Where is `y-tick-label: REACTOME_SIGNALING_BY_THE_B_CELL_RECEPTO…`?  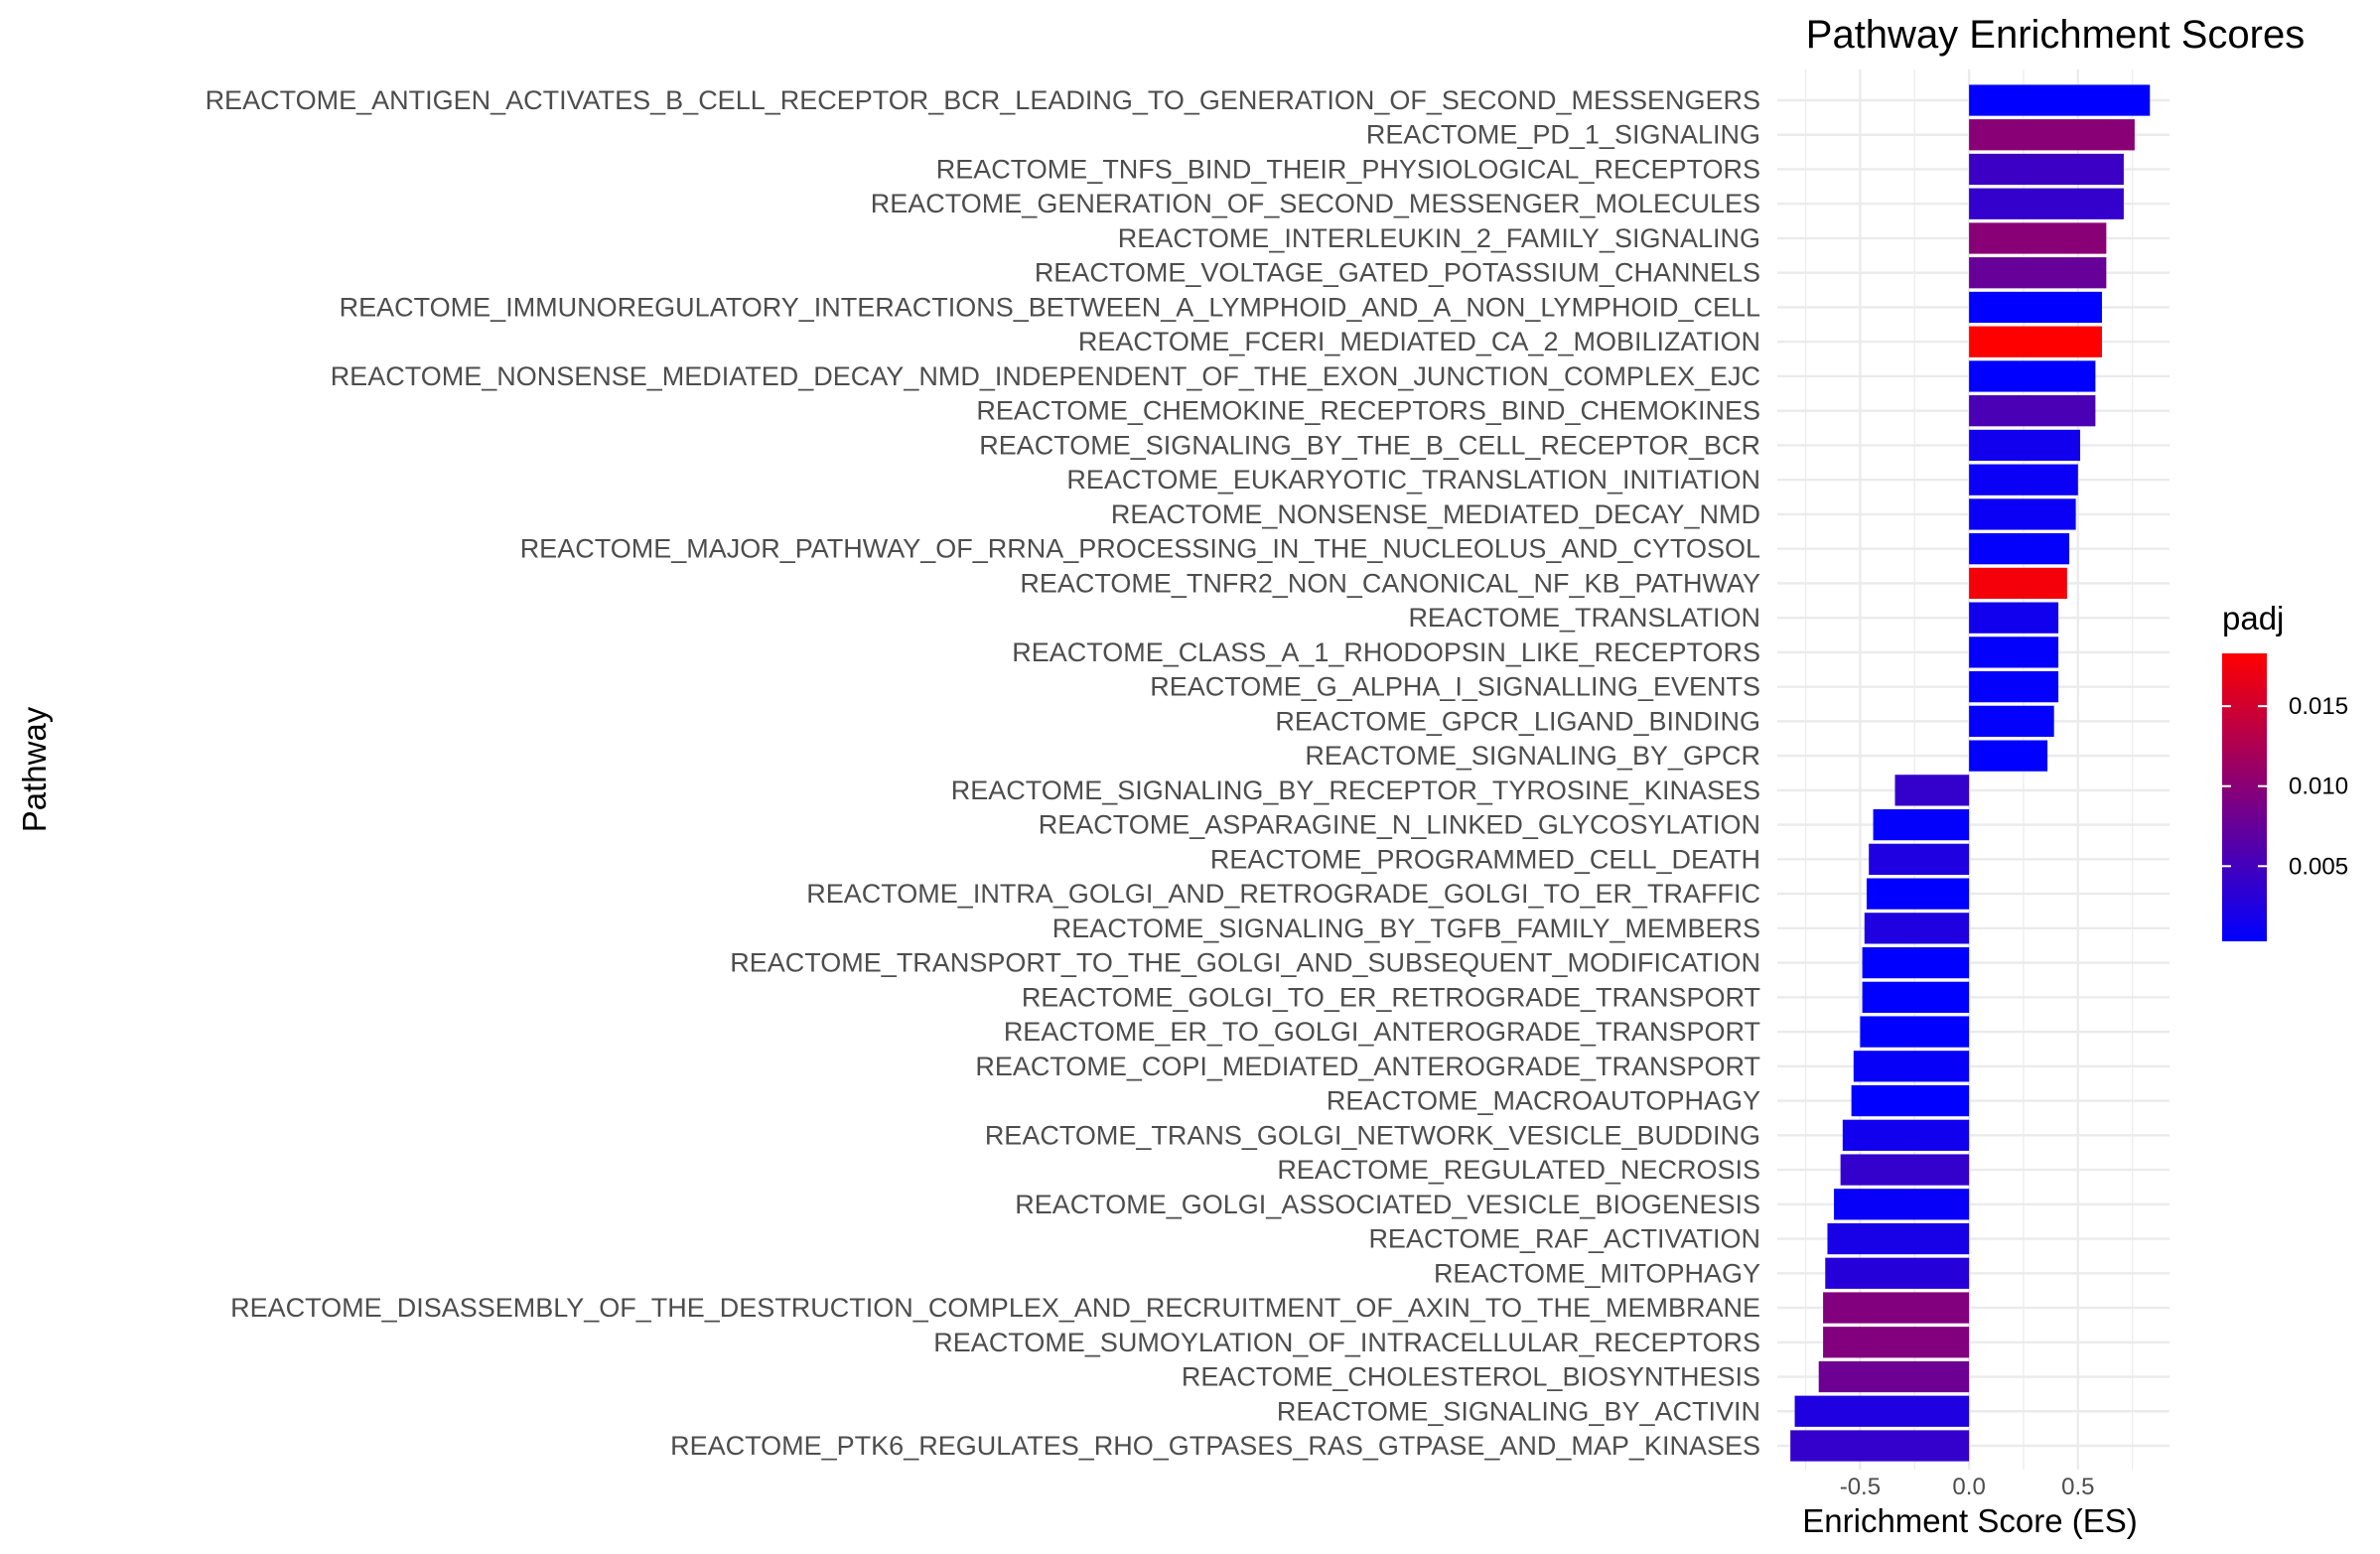 y-tick-label: REACTOME_SIGNALING_BY_THE_B_CELL_RECEPTO… is located at coordinates (1369, 445).